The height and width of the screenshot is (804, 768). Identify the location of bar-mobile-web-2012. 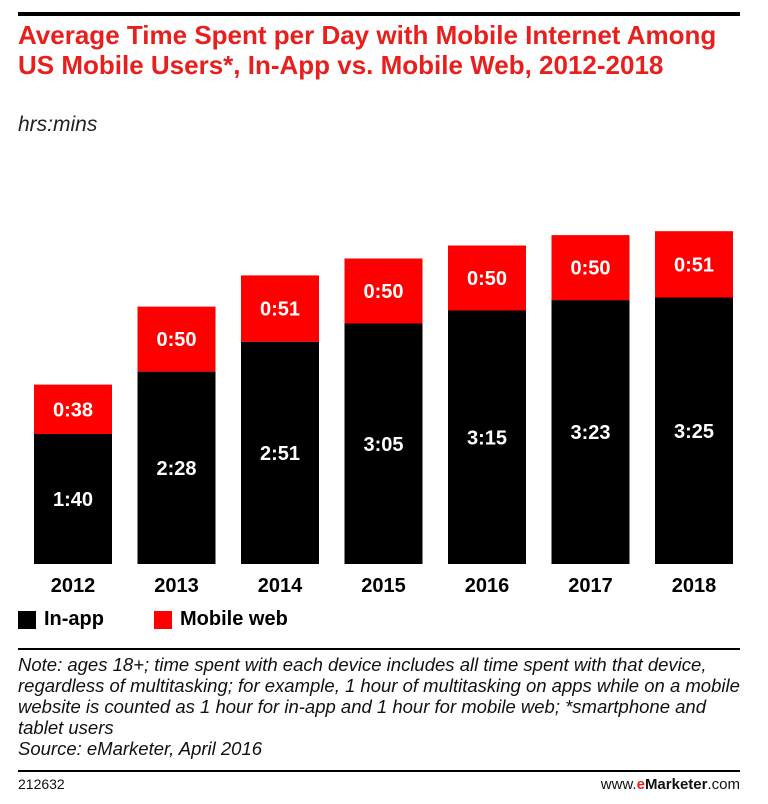
(73, 409).